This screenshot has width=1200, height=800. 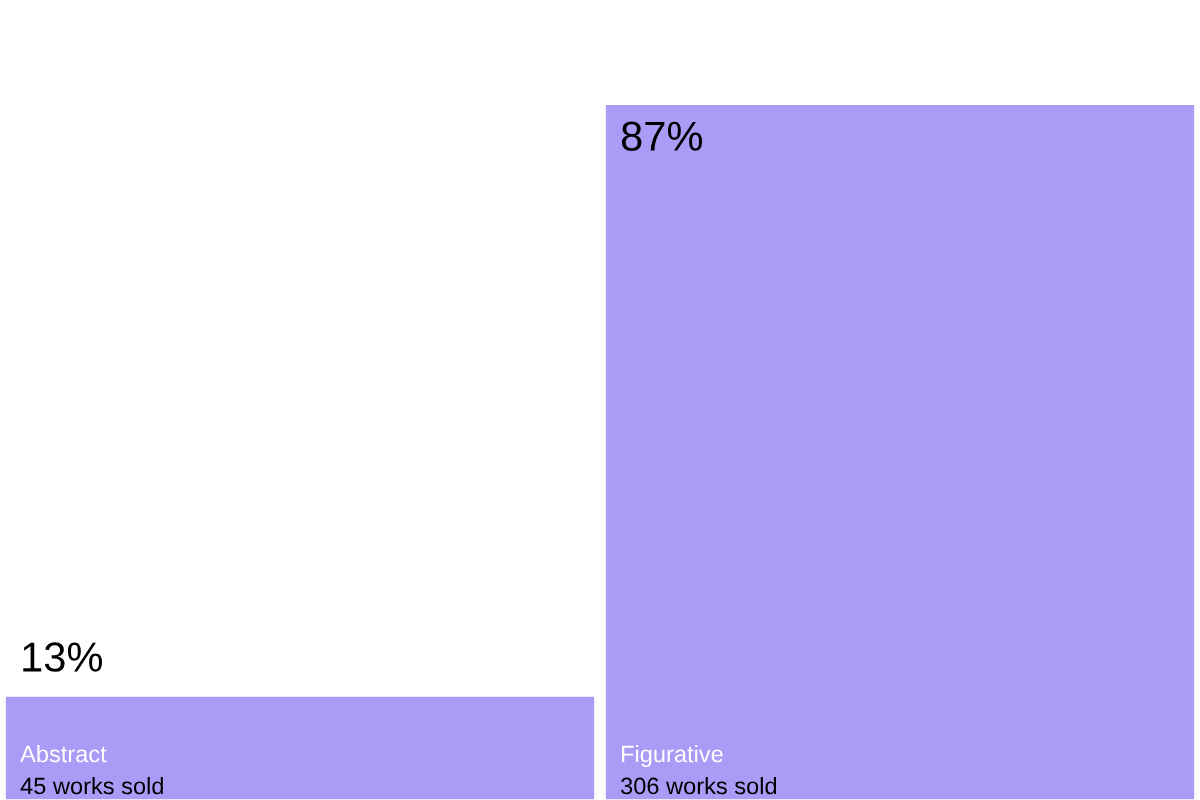 What do you see at coordinates (699, 785) in the screenshot?
I see `annotation: 306 works sold` at bounding box center [699, 785].